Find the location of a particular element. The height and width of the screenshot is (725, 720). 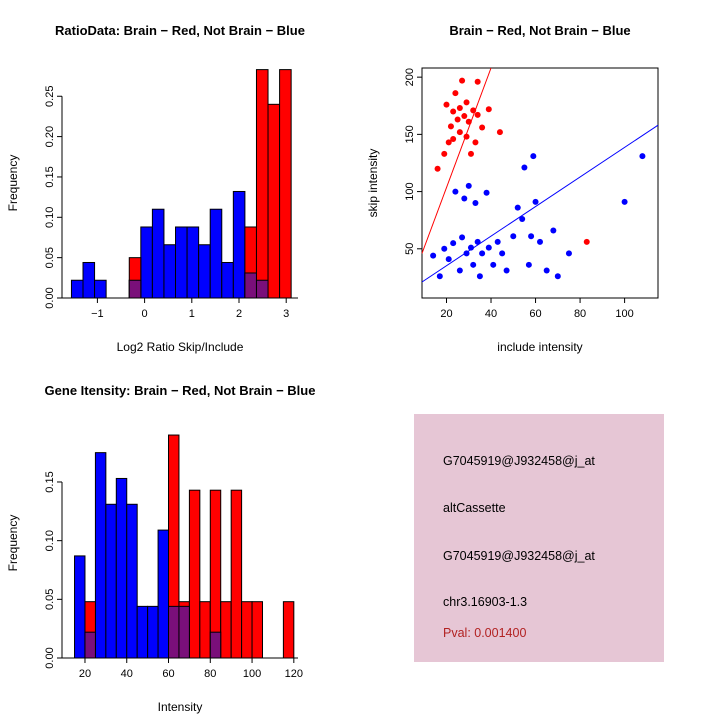

y-axis-label: Frequency is located at coordinates (13, 183).